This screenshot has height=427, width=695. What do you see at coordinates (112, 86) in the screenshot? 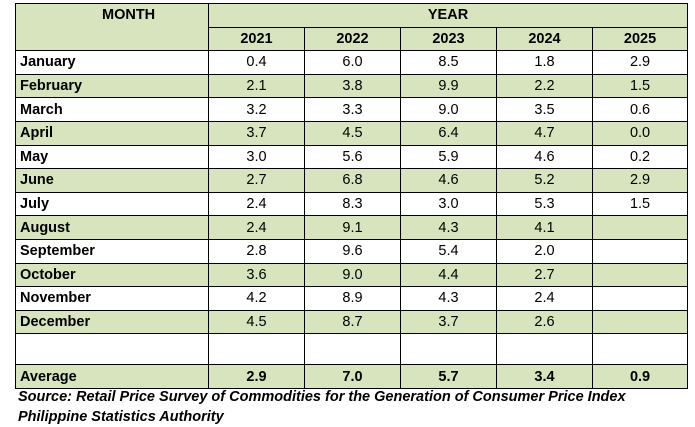
I see `month-label: February` at bounding box center [112, 86].